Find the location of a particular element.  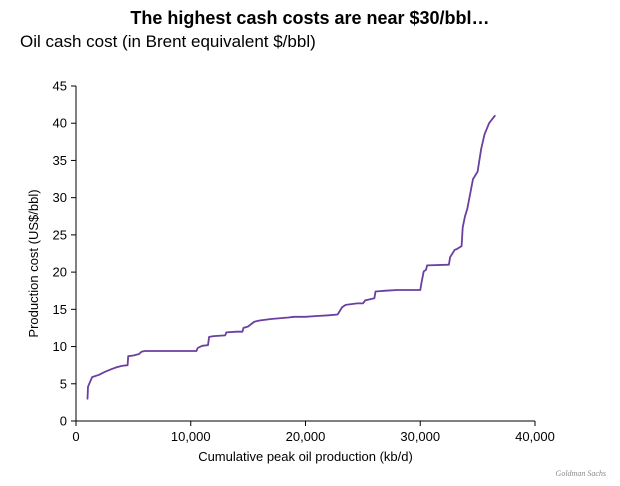

y-tick-label: 15 is located at coordinates (60, 309).